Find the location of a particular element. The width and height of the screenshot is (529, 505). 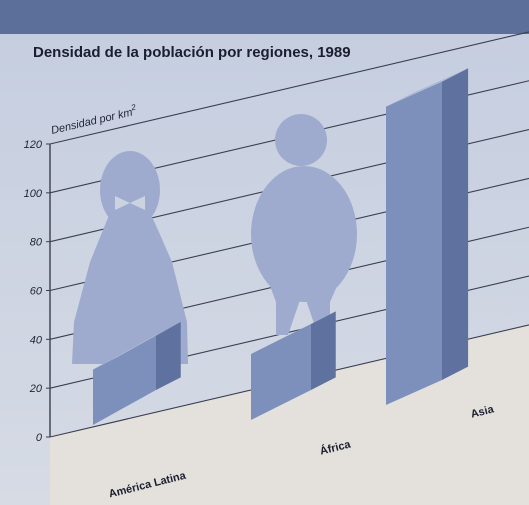

y-tick-labels: 0 20 40 60 80 100 120 is located at coordinates (33, 291).